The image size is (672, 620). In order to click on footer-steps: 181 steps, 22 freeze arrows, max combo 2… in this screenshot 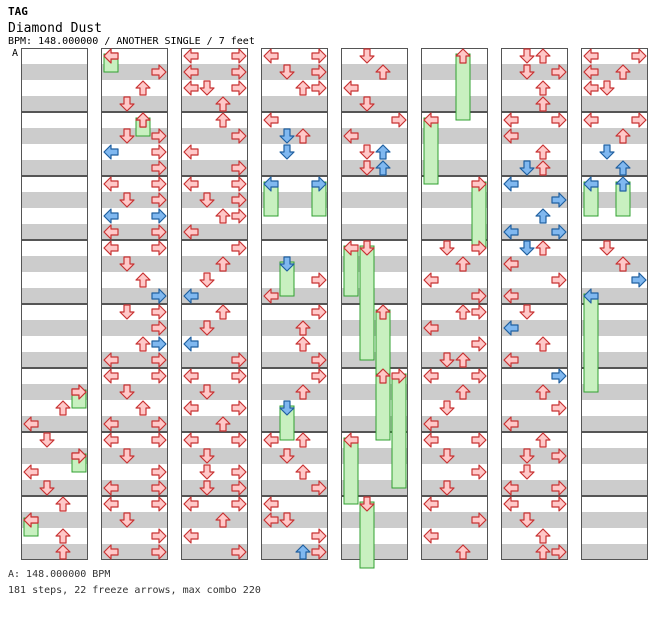, I will do `click(134, 590)`.